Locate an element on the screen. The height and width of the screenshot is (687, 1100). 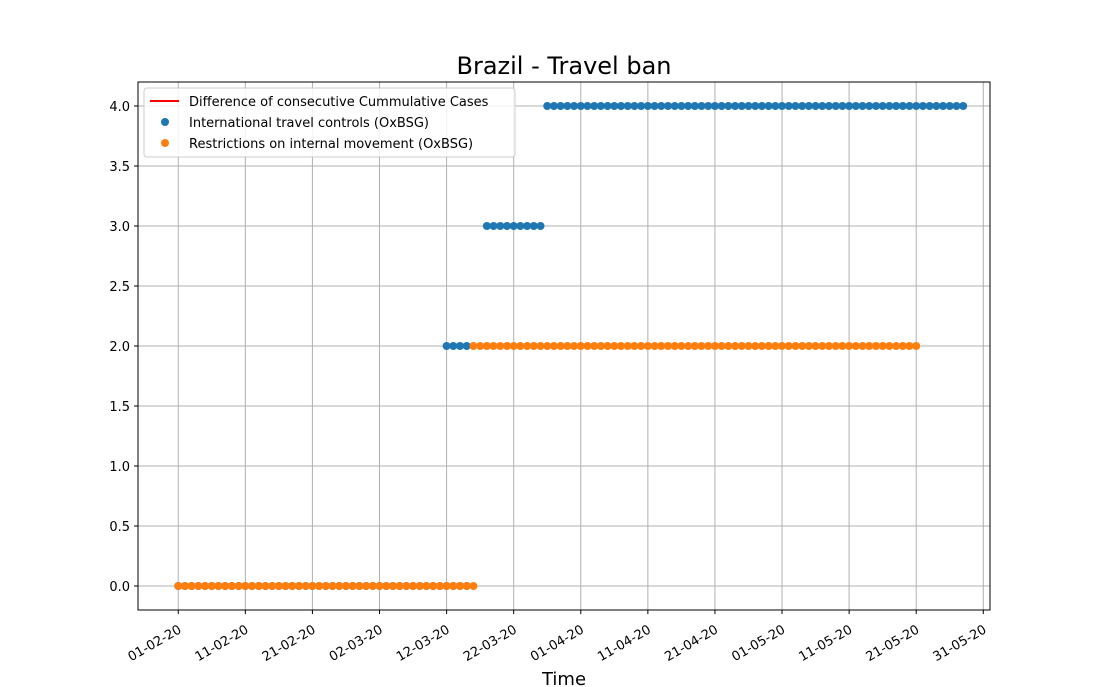
legend-box is located at coordinates (329, 122).